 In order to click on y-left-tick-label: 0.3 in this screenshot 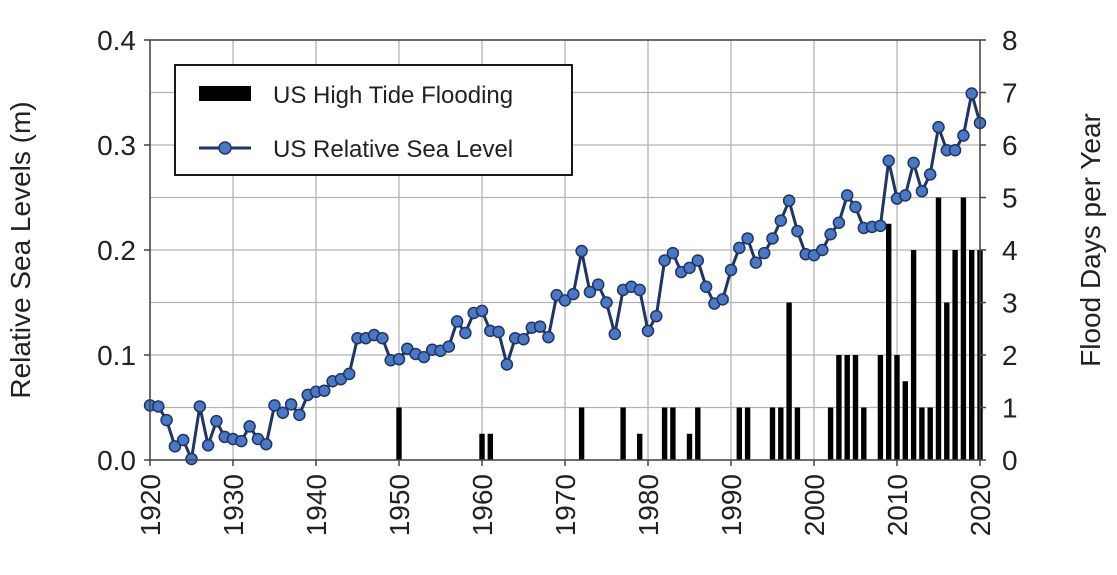, I will do `click(116, 145)`.